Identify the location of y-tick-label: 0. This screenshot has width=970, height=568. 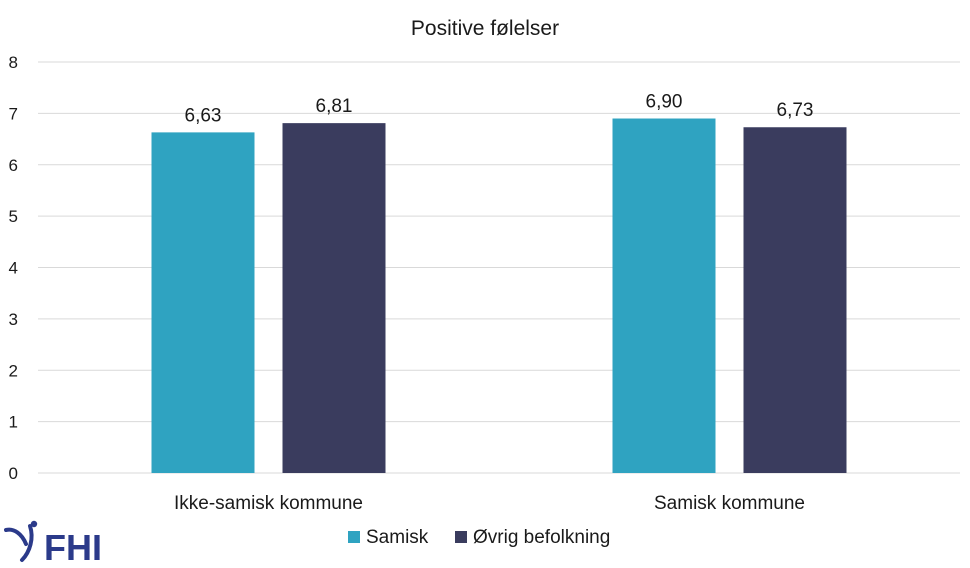
(13, 473).